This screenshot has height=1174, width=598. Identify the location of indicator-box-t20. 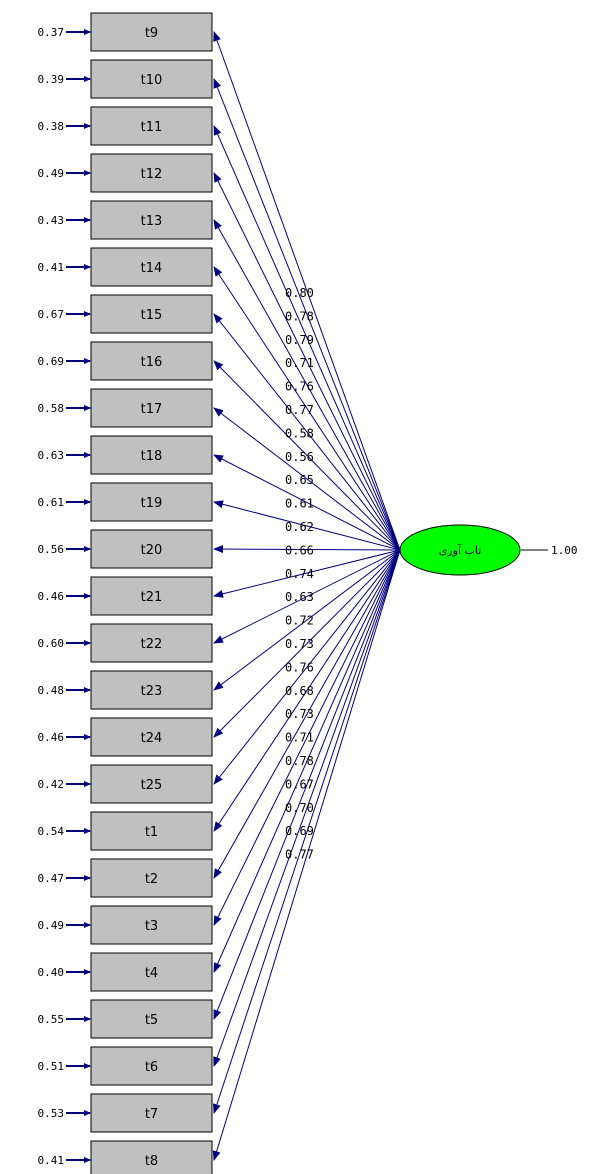
(151, 549).